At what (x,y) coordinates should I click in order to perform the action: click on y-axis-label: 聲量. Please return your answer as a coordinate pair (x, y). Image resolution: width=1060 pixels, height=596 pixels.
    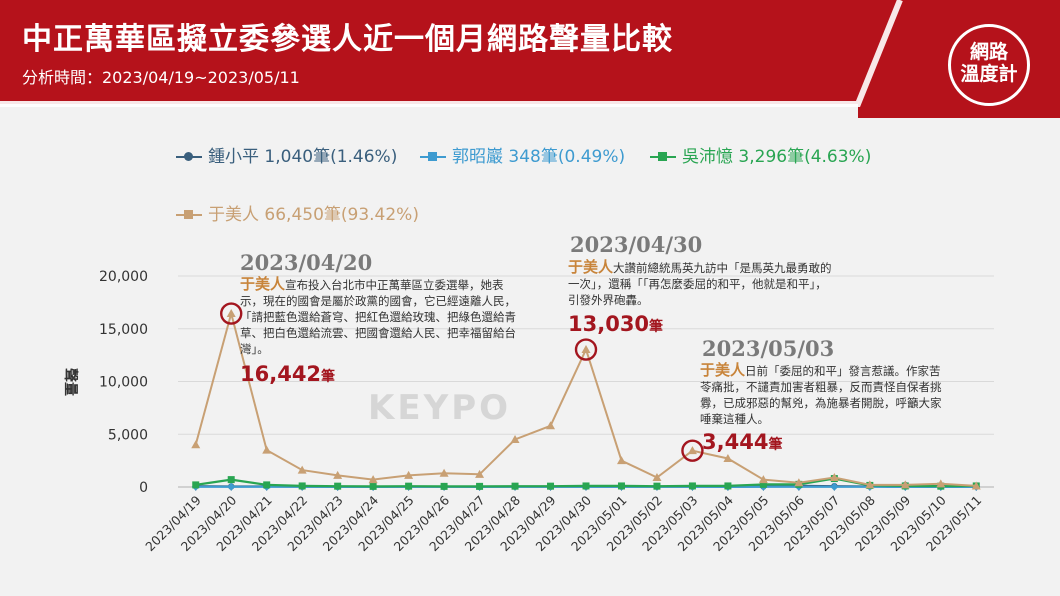
    Looking at the image, I should click on (70, 382).